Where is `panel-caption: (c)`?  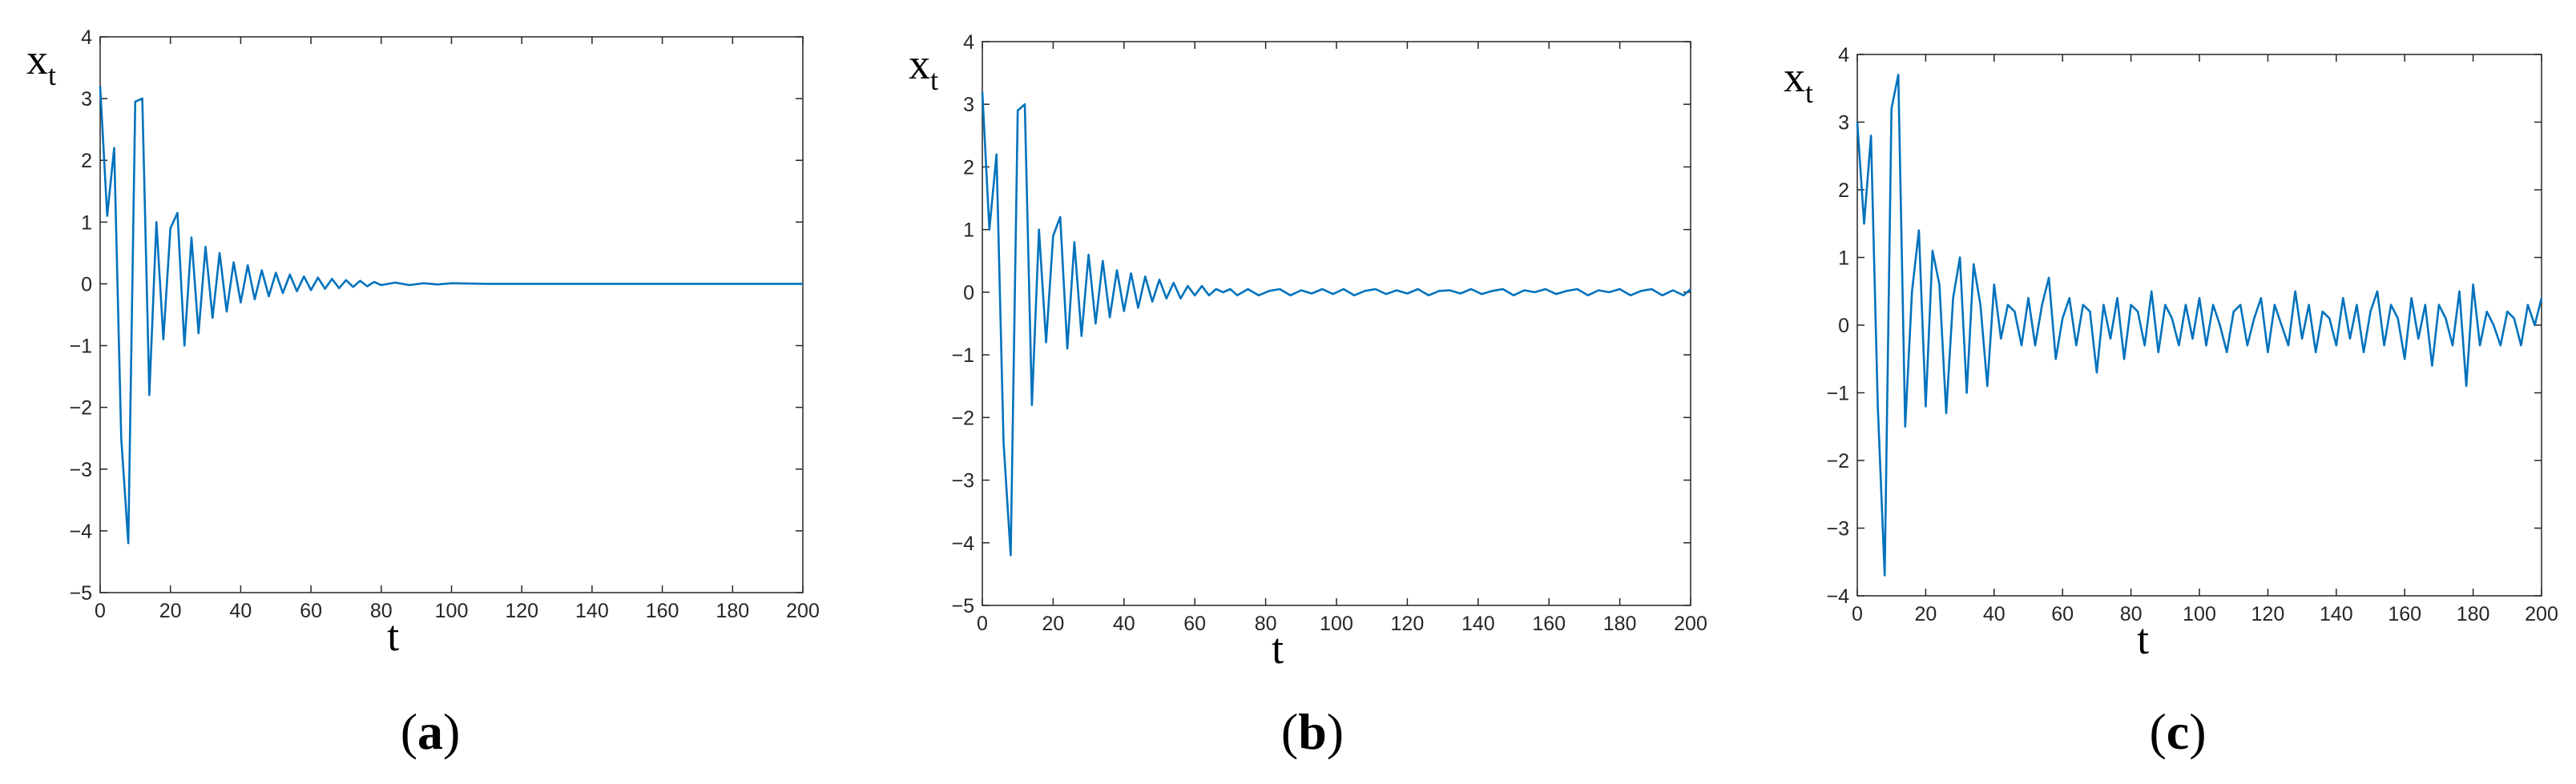
panel-caption: (c) is located at coordinates (2177, 732).